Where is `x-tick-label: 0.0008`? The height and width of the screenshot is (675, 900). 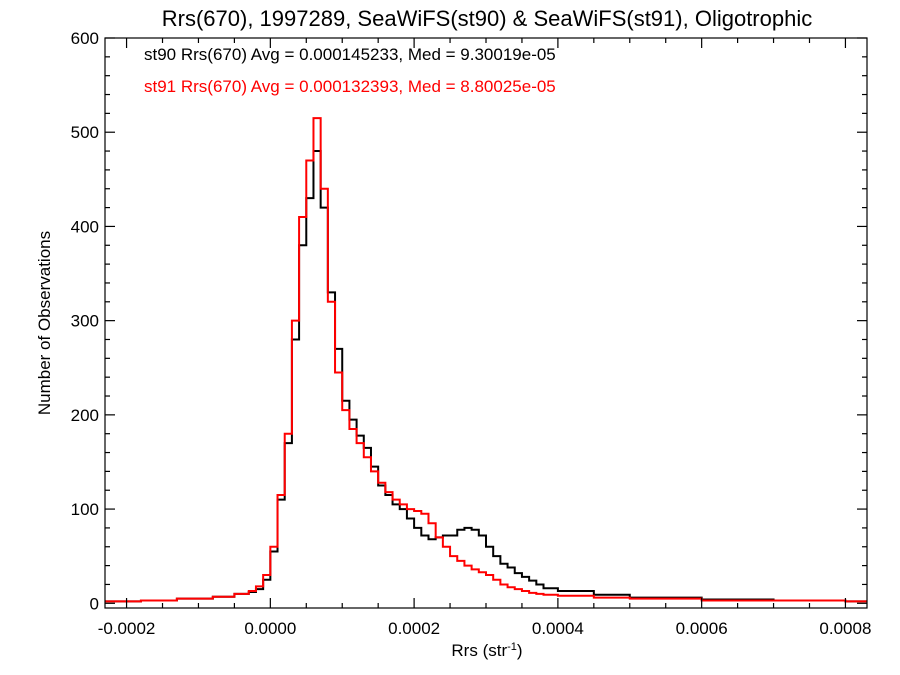
x-tick-label: 0.0008 is located at coordinates (845, 628).